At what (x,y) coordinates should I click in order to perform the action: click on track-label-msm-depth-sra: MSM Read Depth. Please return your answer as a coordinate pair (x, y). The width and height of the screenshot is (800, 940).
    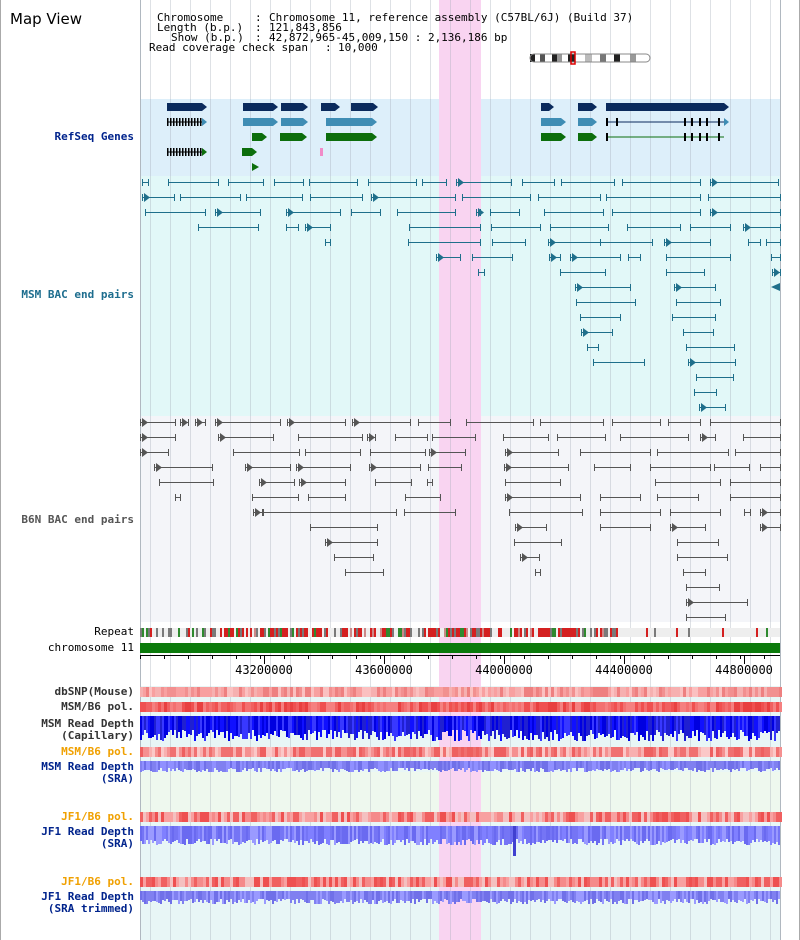
    Looking at the image, I should click on (87, 766).